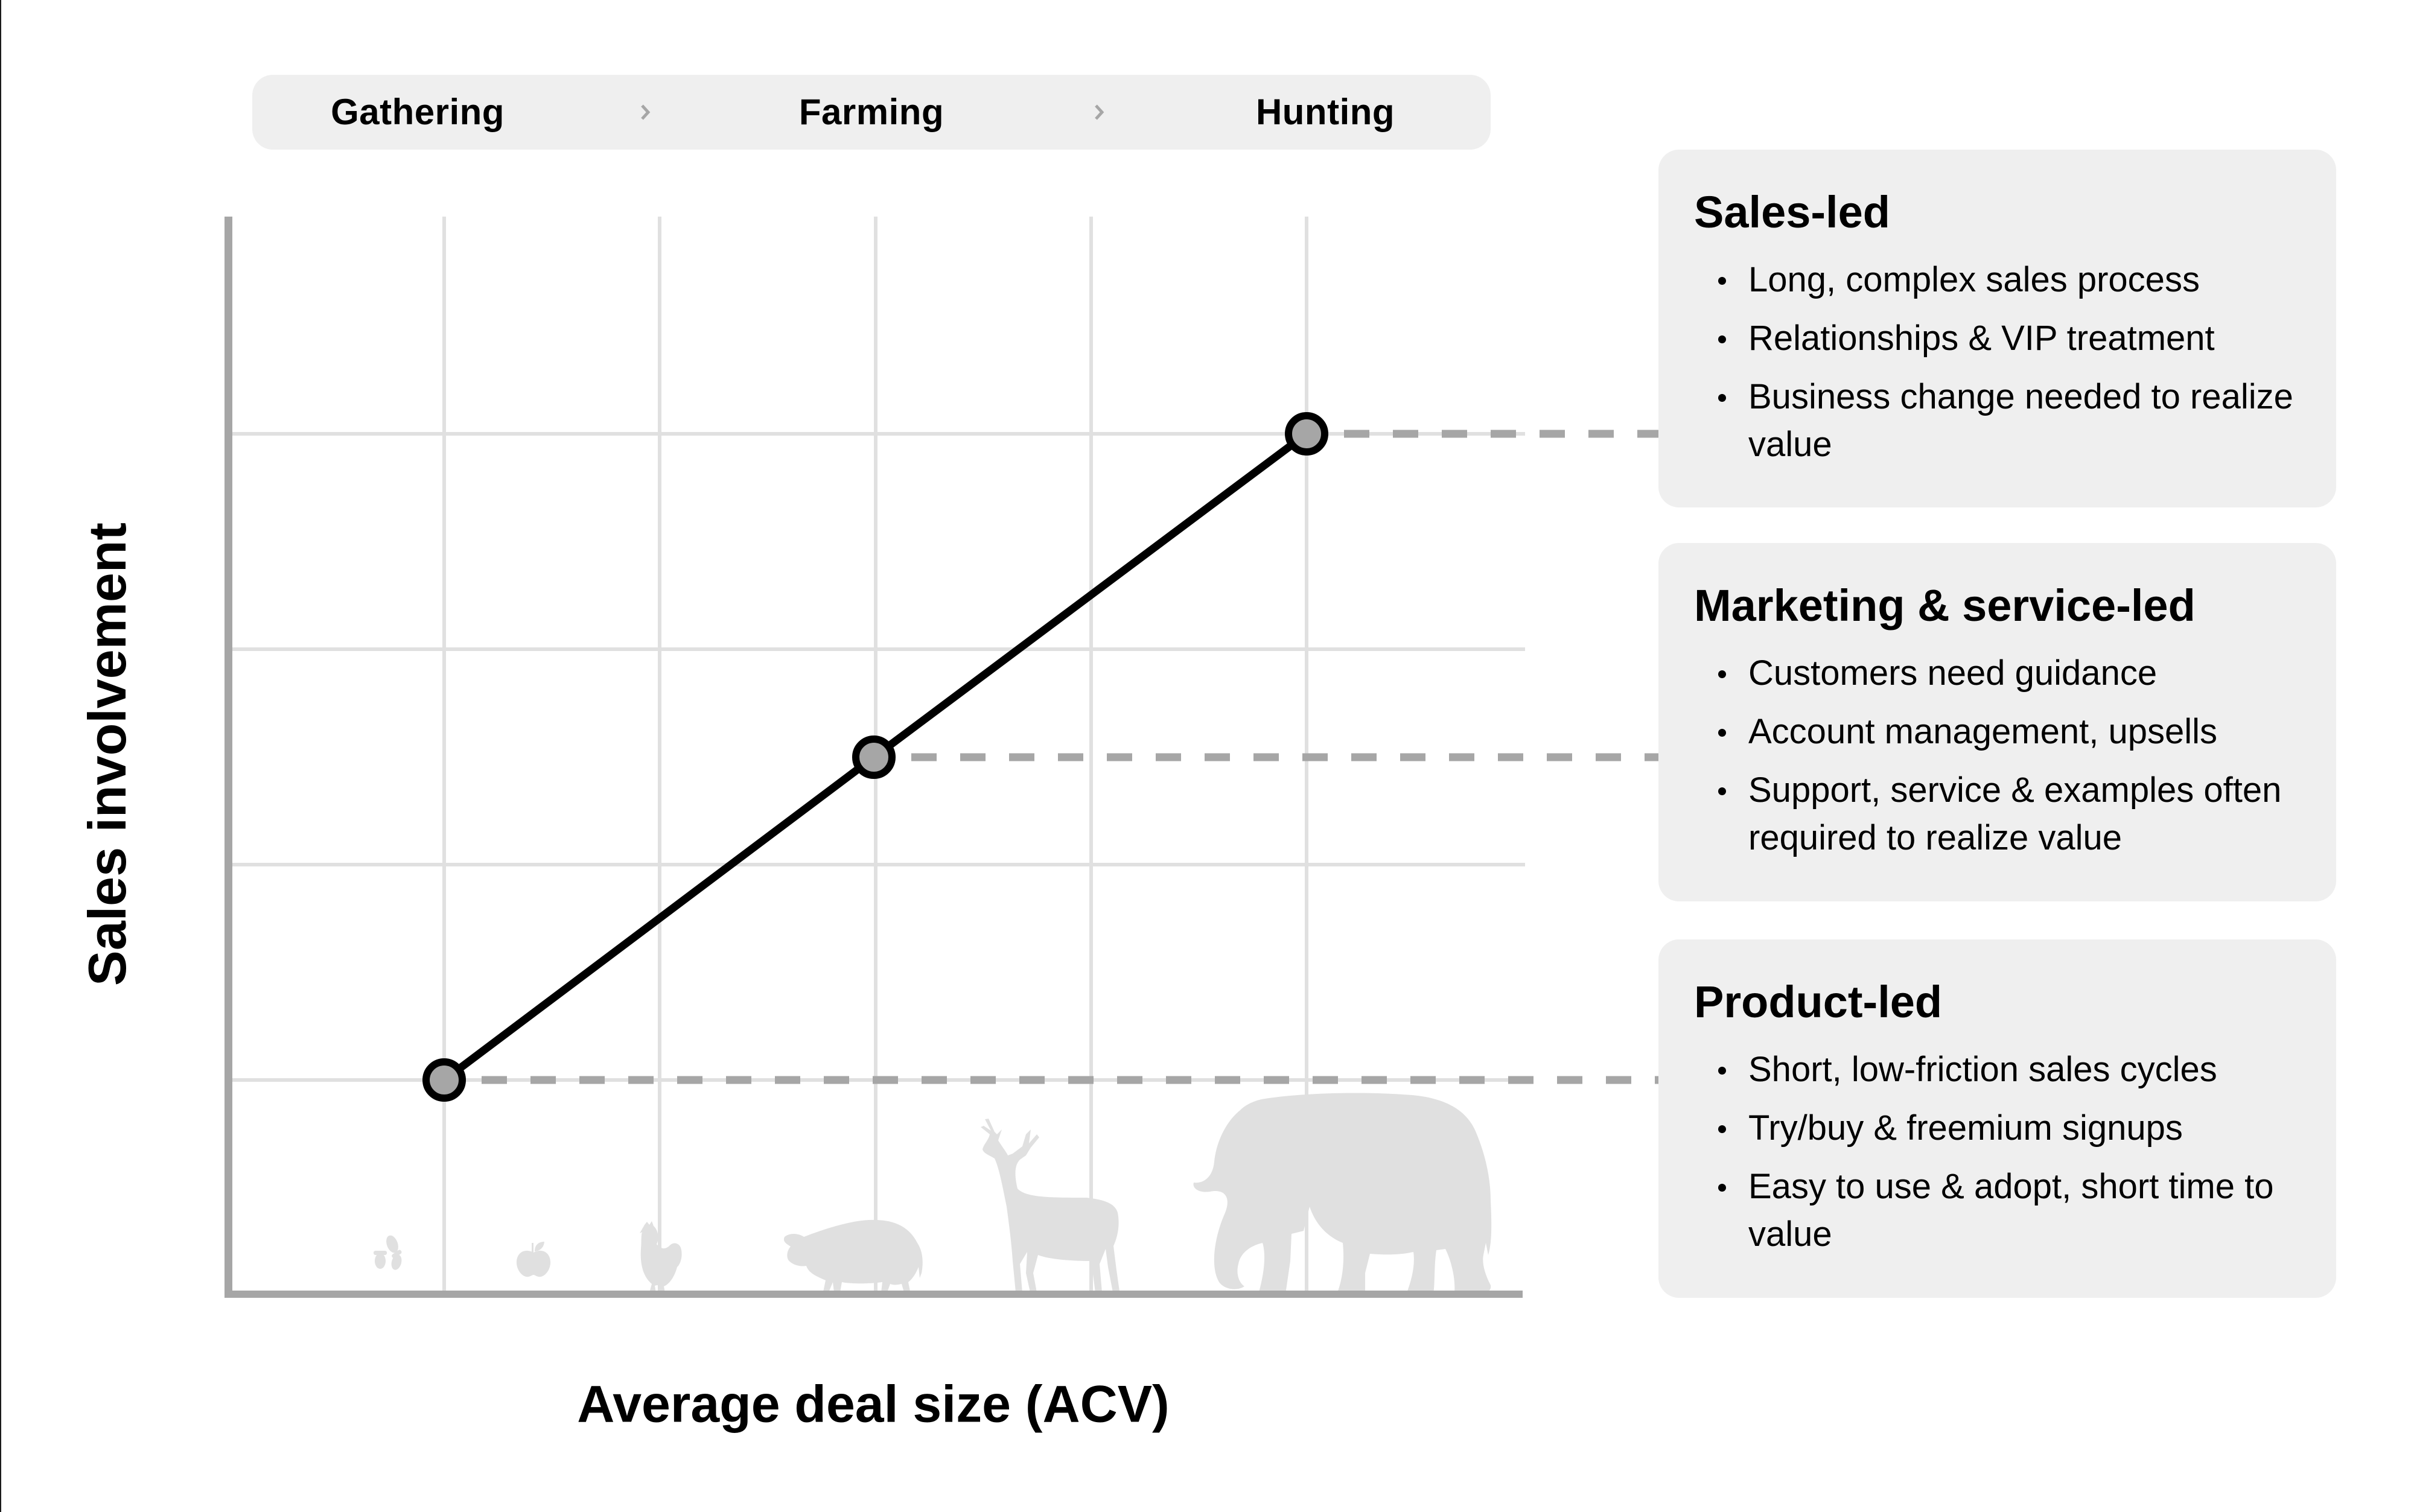  Describe the element at coordinates (933, 1194) in the screenshot. I see `animal-silhouettes` at that location.